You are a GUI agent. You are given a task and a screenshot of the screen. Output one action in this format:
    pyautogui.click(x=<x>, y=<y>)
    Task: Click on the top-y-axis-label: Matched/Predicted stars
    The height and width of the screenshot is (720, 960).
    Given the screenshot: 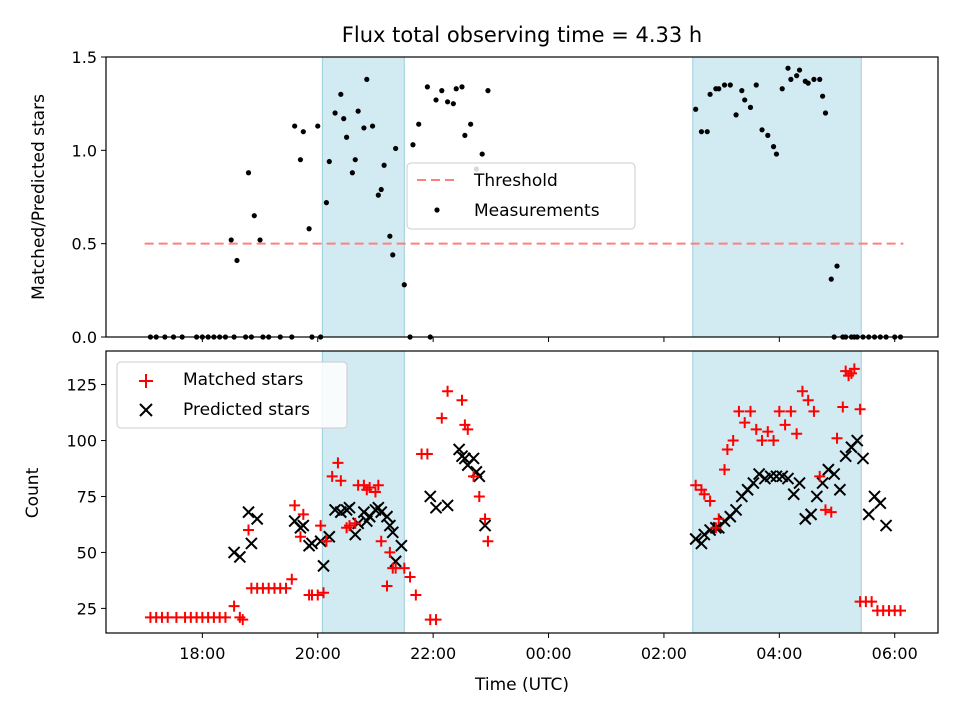 What is the action you would take?
    pyautogui.click(x=39, y=197)
    